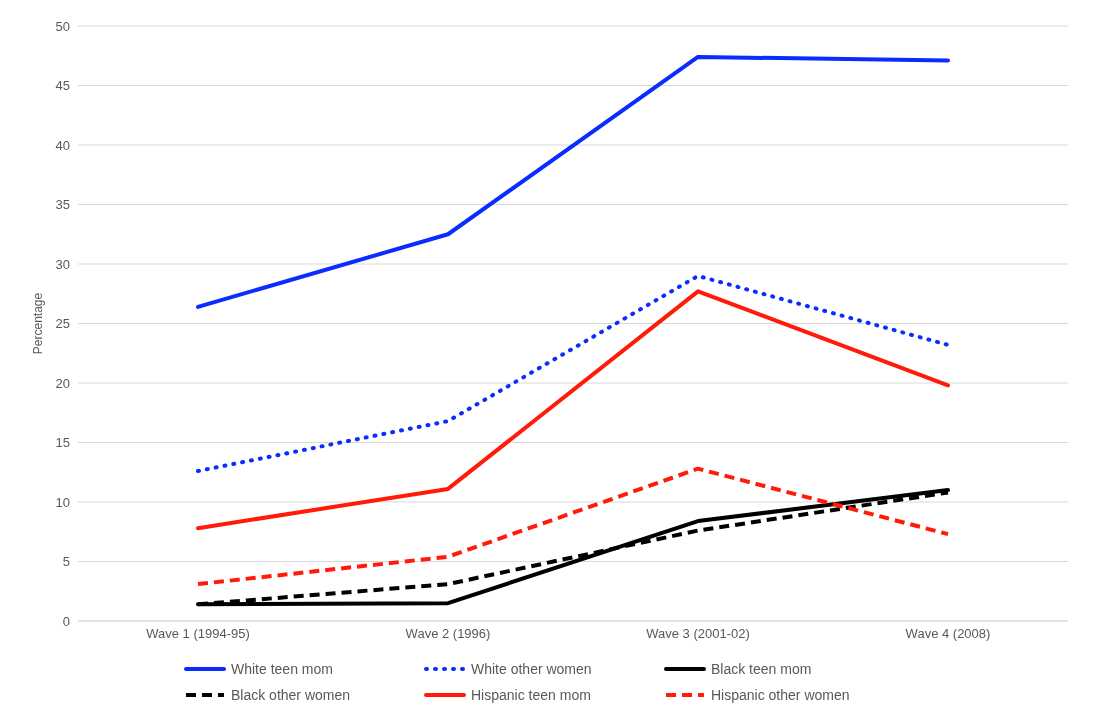 The height and width of the screenshot is (725, 1098). I want to click on x-tick-label: Wave 1 (1994-95), so click(198, 634).